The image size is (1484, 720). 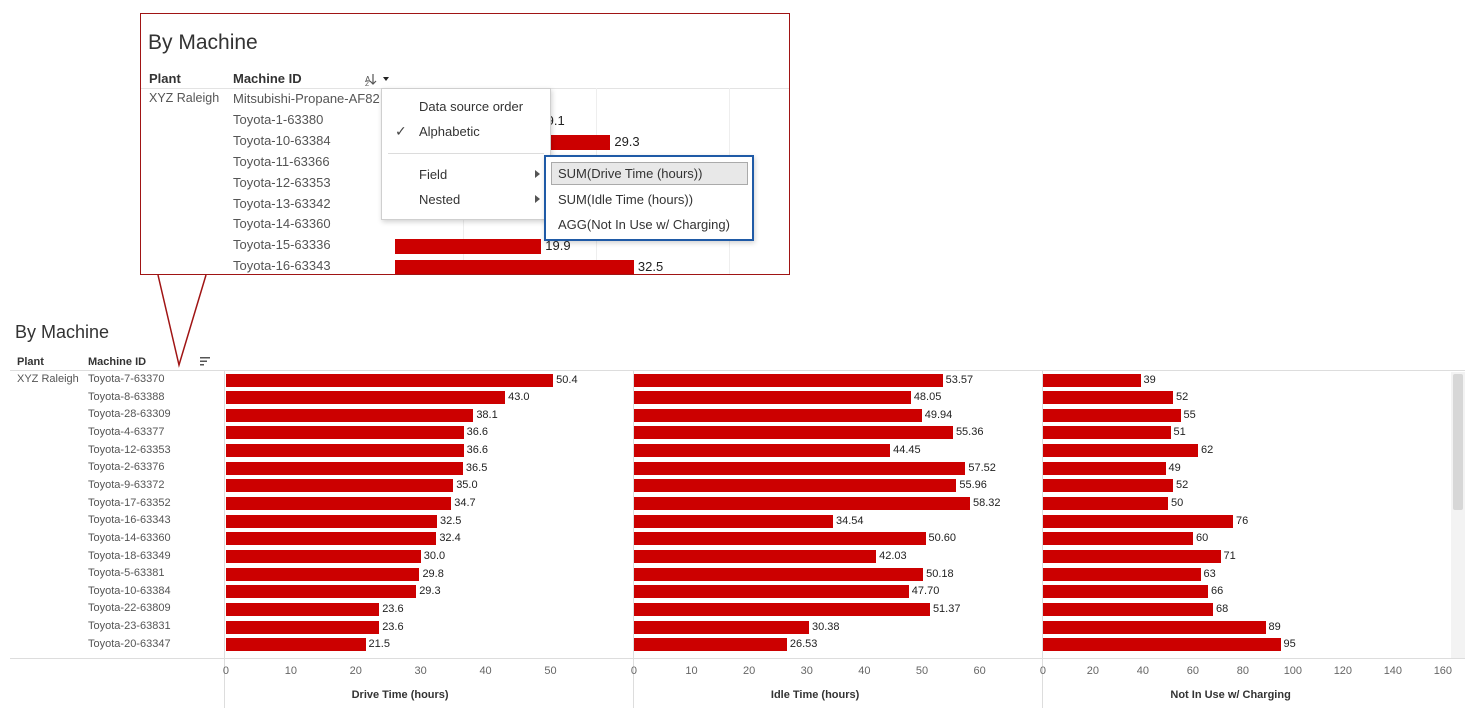 What do you see at coordinates (48, 379) in the screenshot?
I see `plant-label: XYZ Raleigh` at bounding box center [48, 379].